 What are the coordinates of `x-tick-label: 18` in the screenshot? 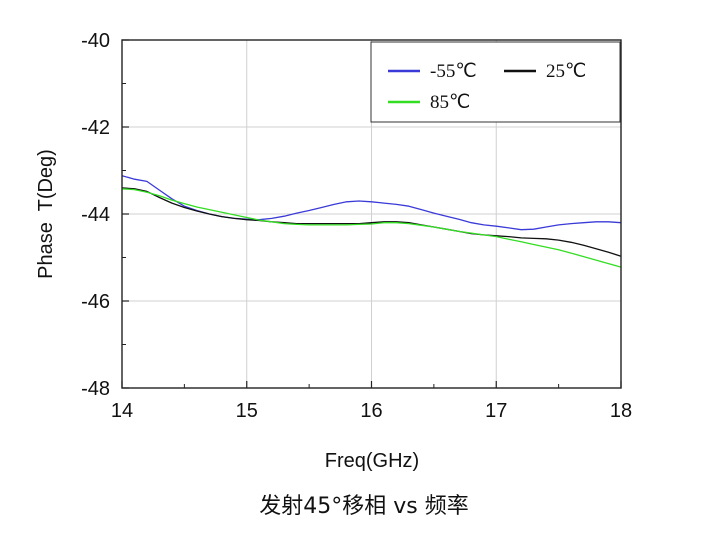 It's located at (621, 411).